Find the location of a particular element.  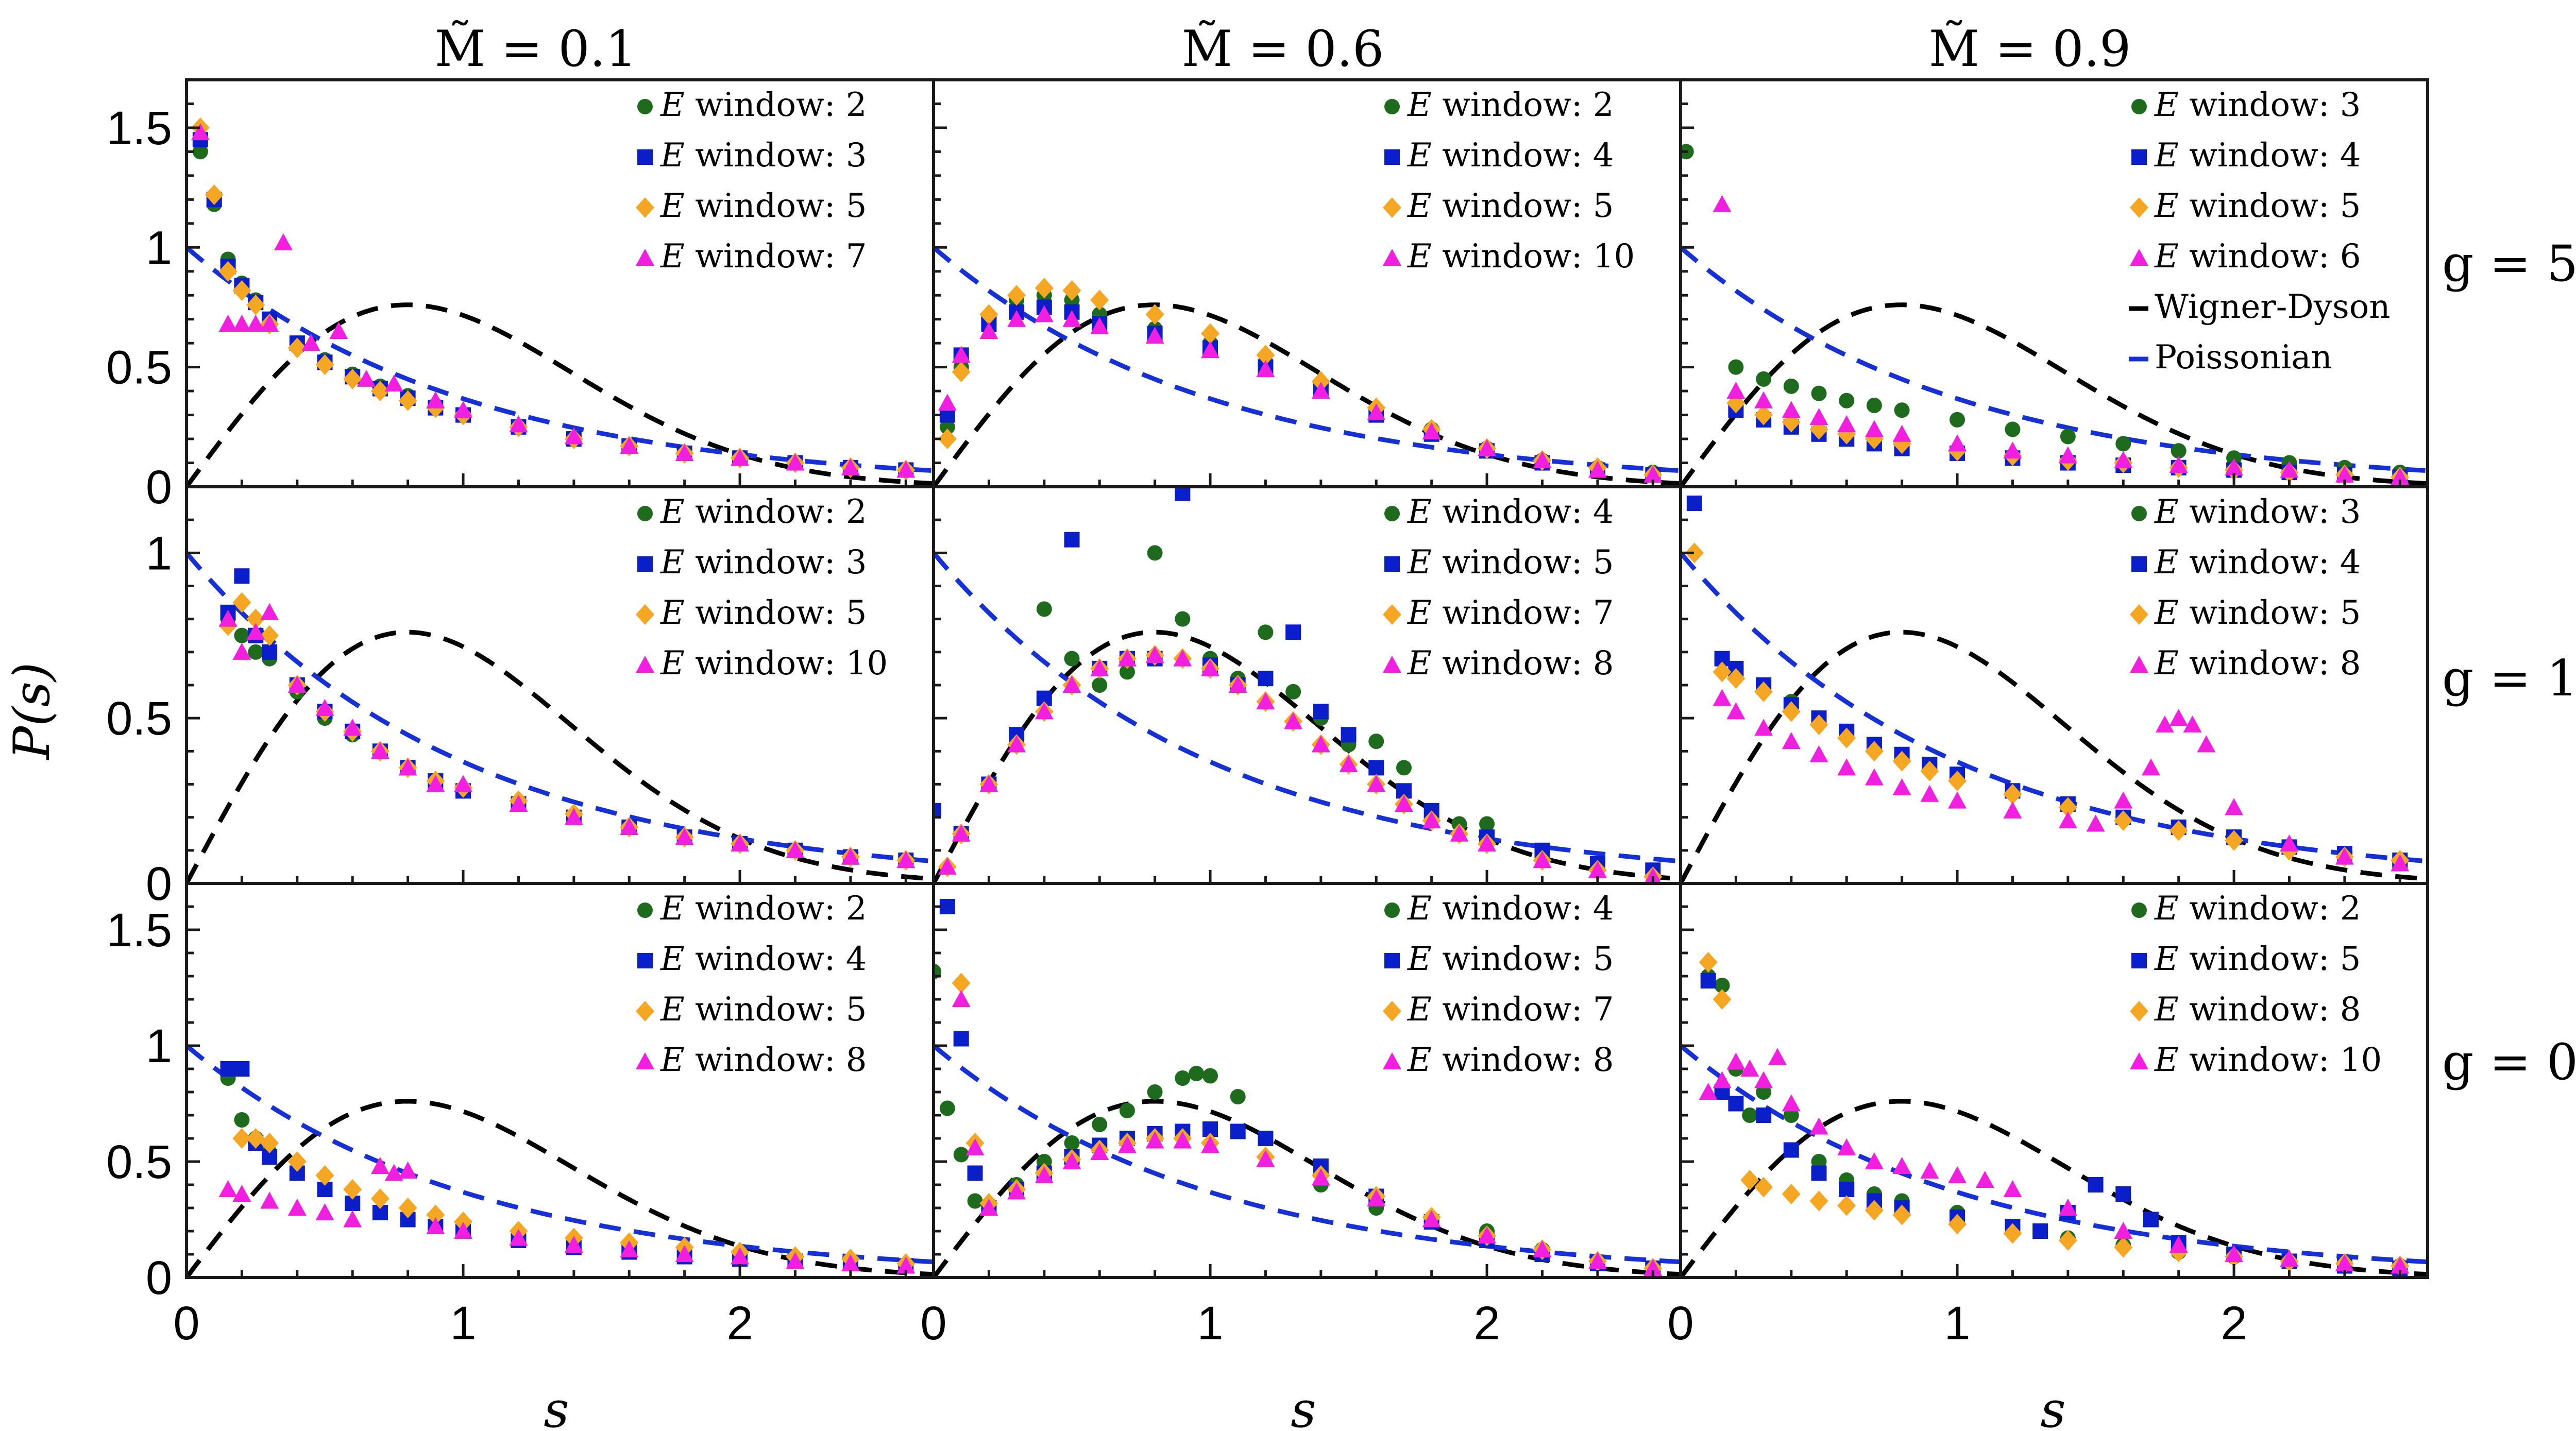

legend-label: Poissonian is located at coordinates (2243, 357).